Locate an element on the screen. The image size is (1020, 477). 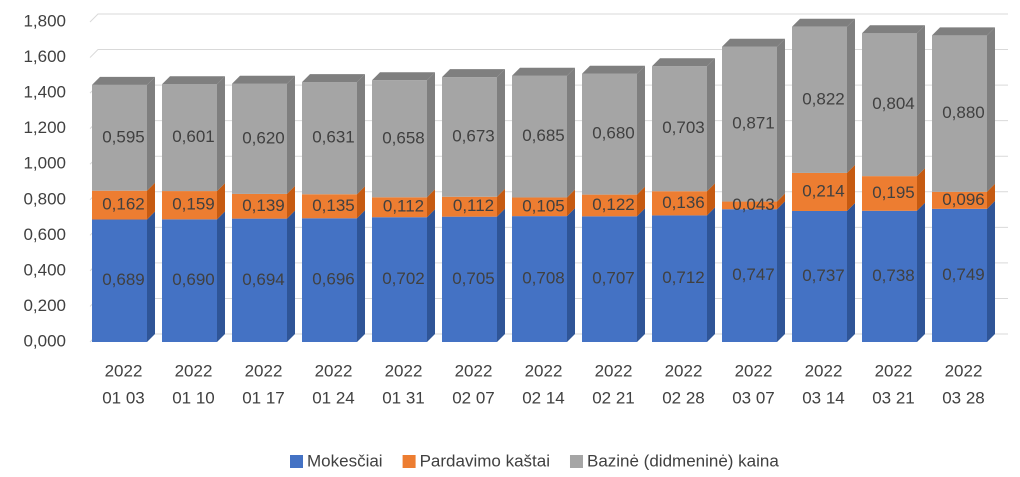
x-tick-label: 03 21 is located at coordinates (893, 397).